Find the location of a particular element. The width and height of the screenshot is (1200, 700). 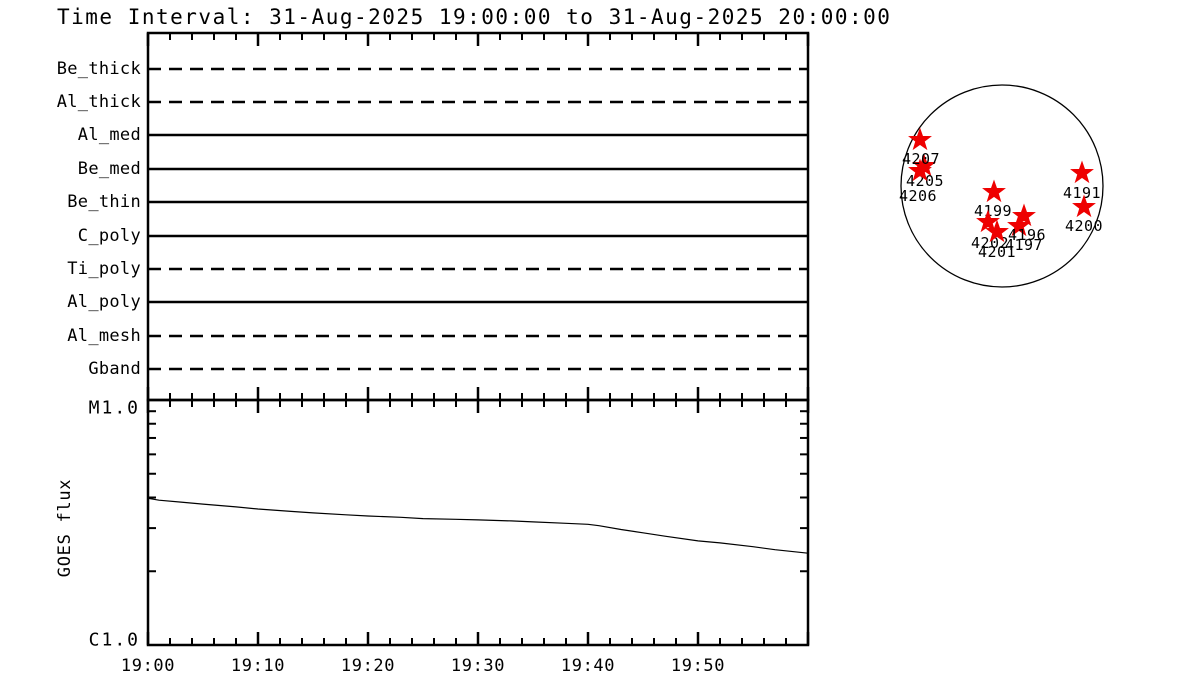

filter-label-Ti_poly: Ti_poly is located at coordinates (104, 269).